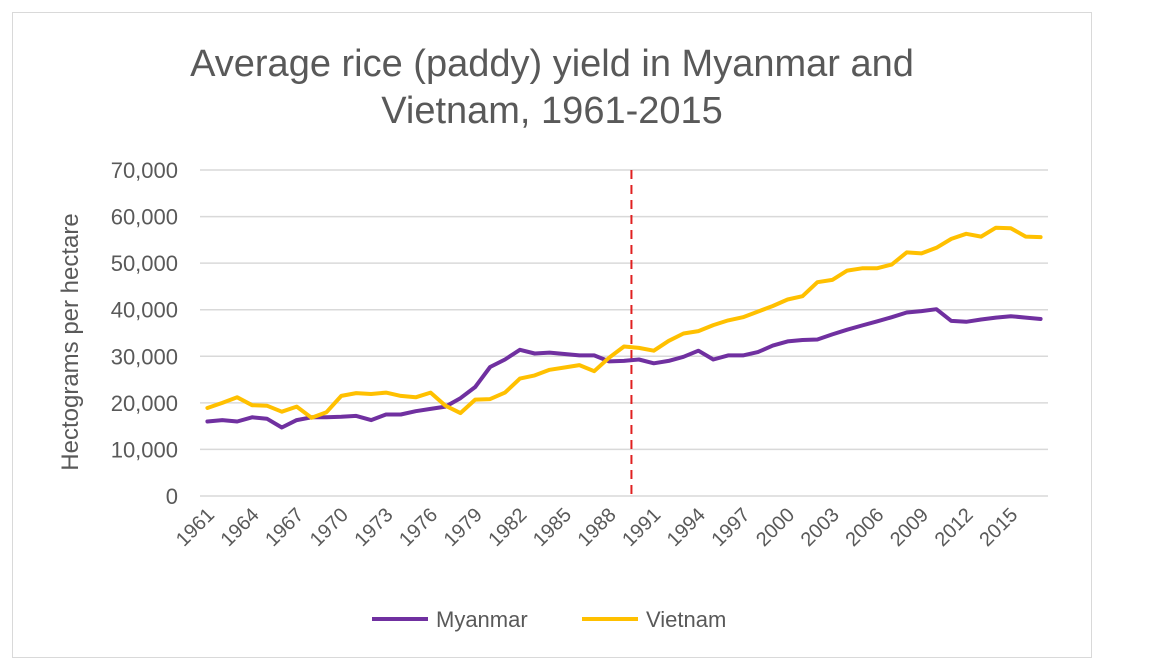 This screenshot has height=666, width=1152. What do you see at coordinates (463, 527) in the screenshot?
I see `x-tick-label: 1979` at bounding box center [463, 527].